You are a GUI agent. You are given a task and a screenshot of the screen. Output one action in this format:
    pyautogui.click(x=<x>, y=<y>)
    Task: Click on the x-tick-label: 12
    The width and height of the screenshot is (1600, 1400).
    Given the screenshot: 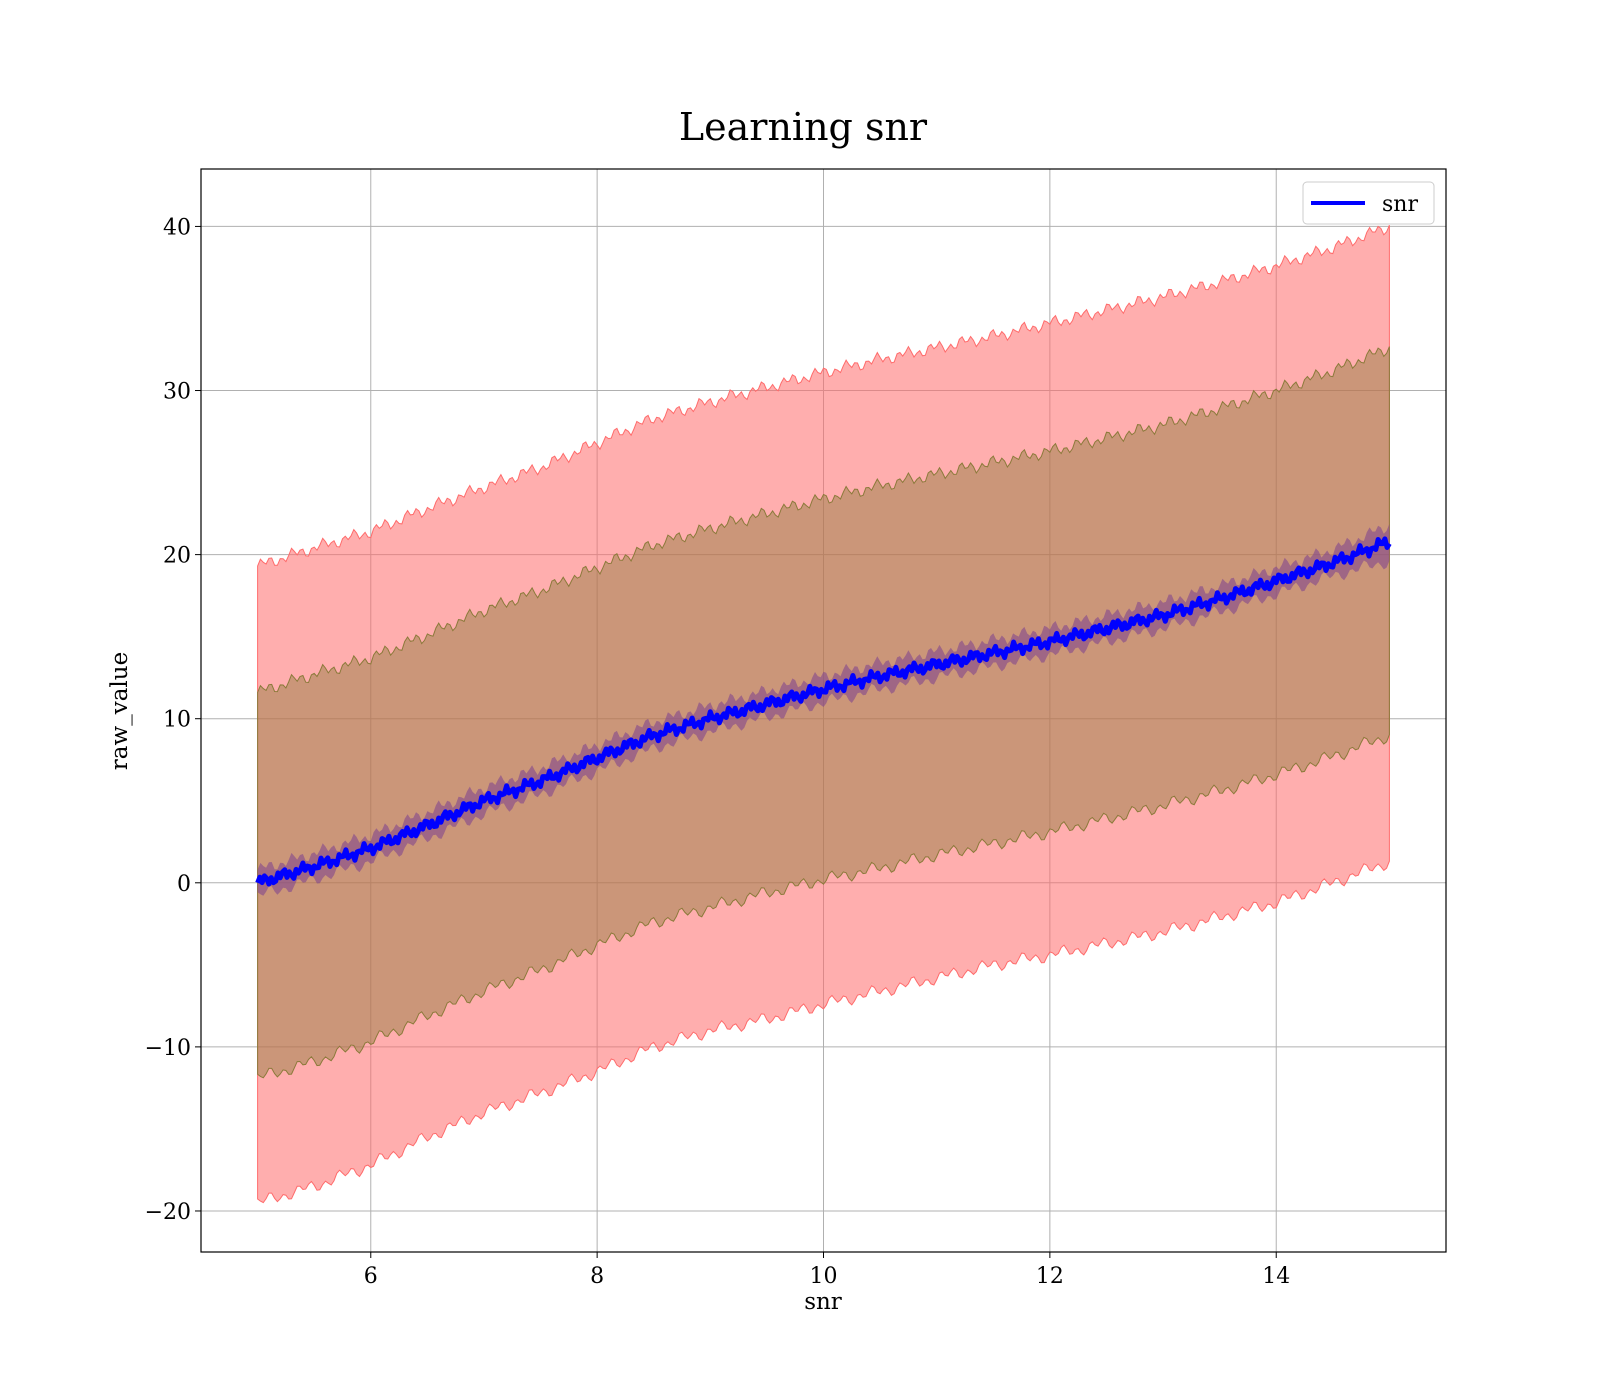 What is the action you would take?
    pyautogui.click(x=1050, y=1276)
    